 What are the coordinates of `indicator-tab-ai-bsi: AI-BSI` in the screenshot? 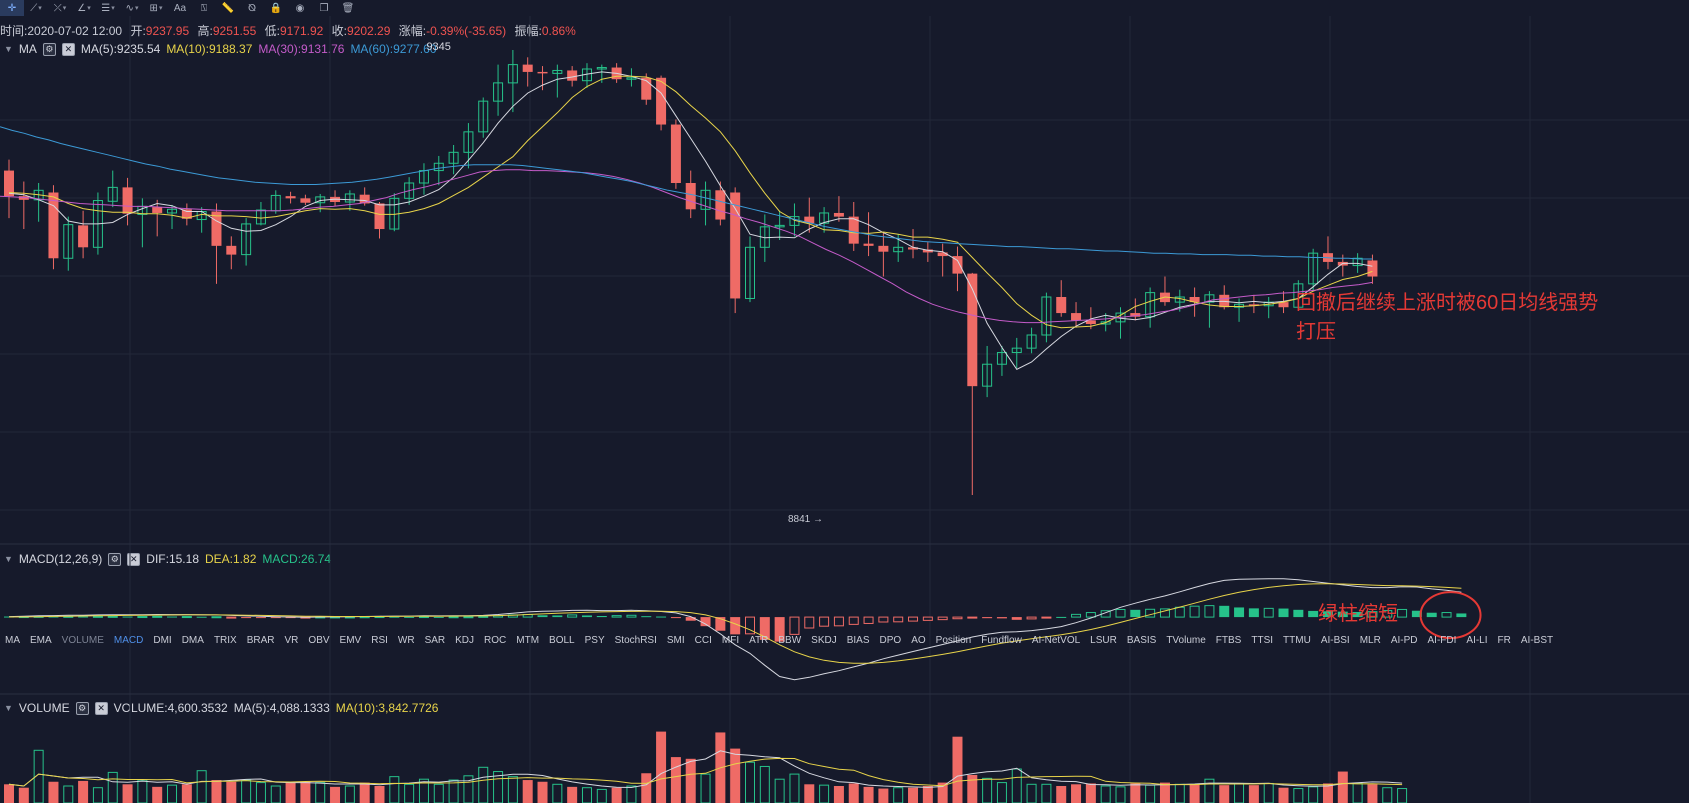 It's located at (1335, 640).